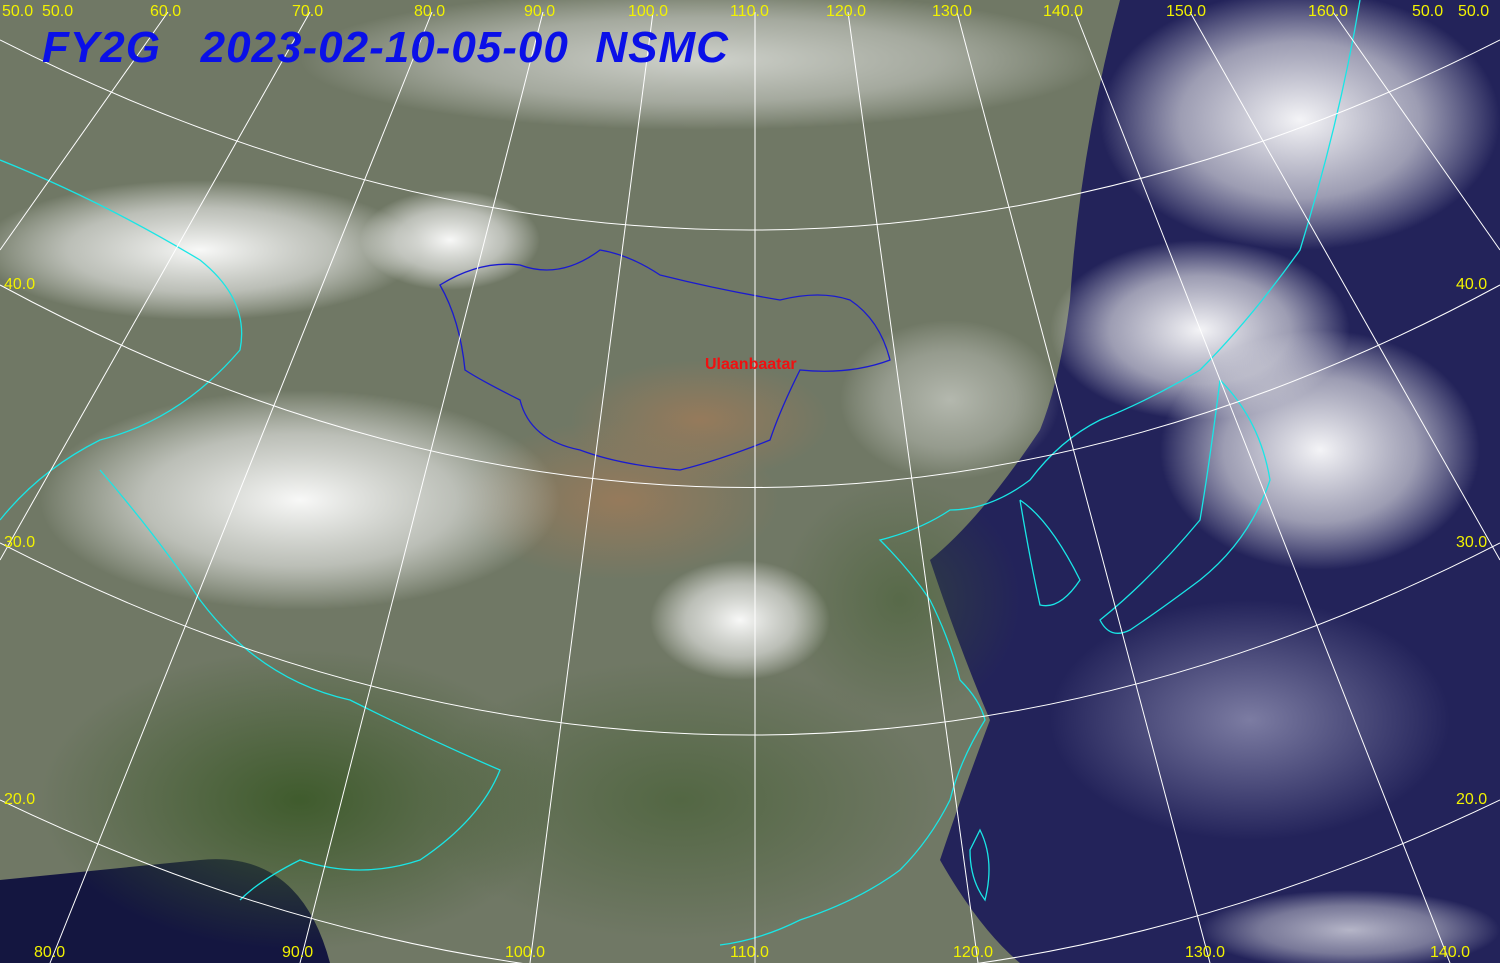 This screenshot has width=1500, height=963. What do you see at coordinates (166, 11) in the screenshot?
I see `lon-label: 60.0` at bounding box center [166, 11].